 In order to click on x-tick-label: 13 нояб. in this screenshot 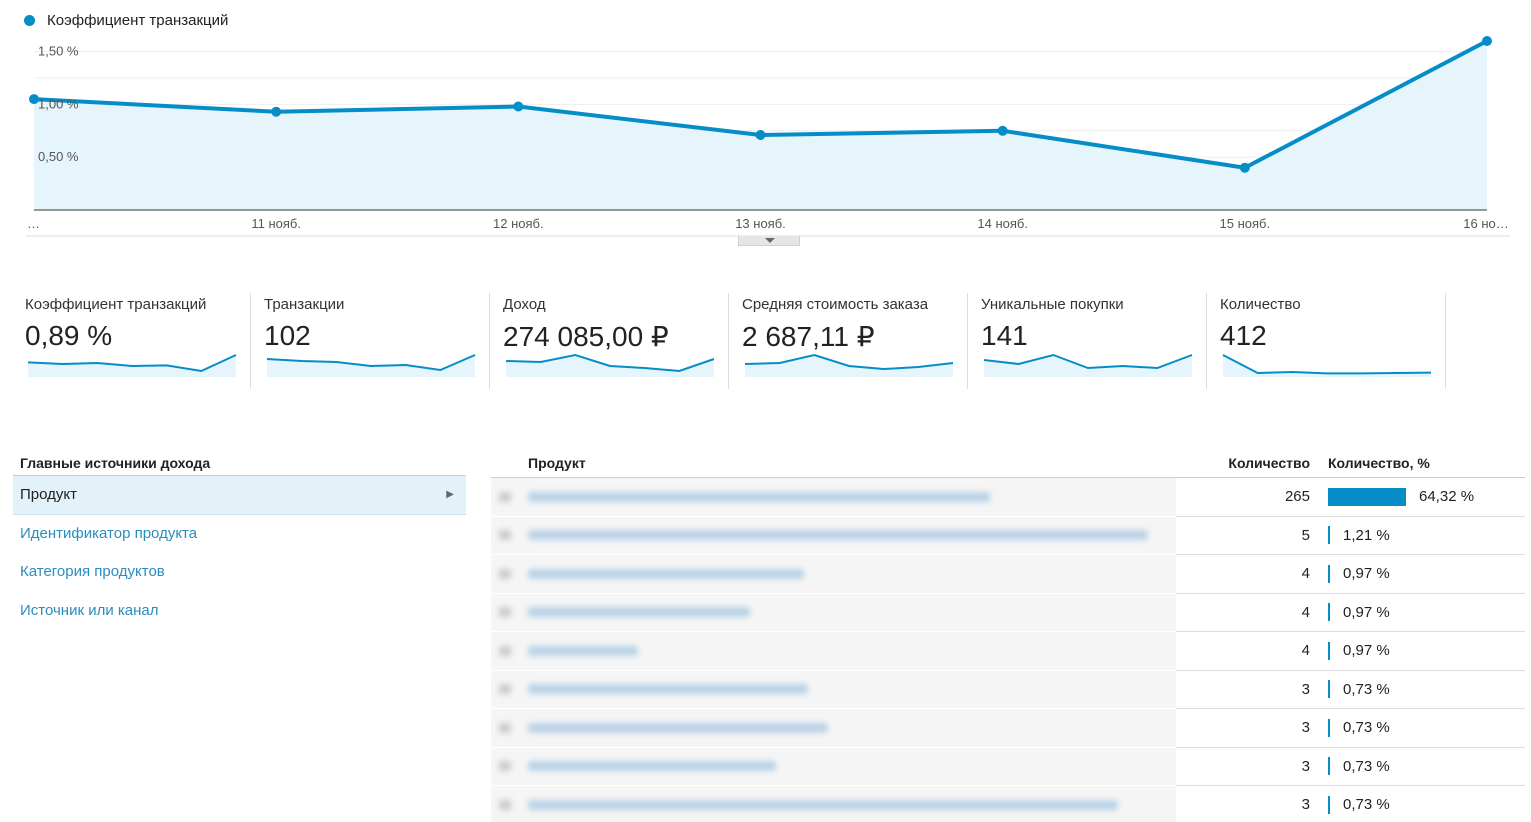, I will do `click(760, 223)`.